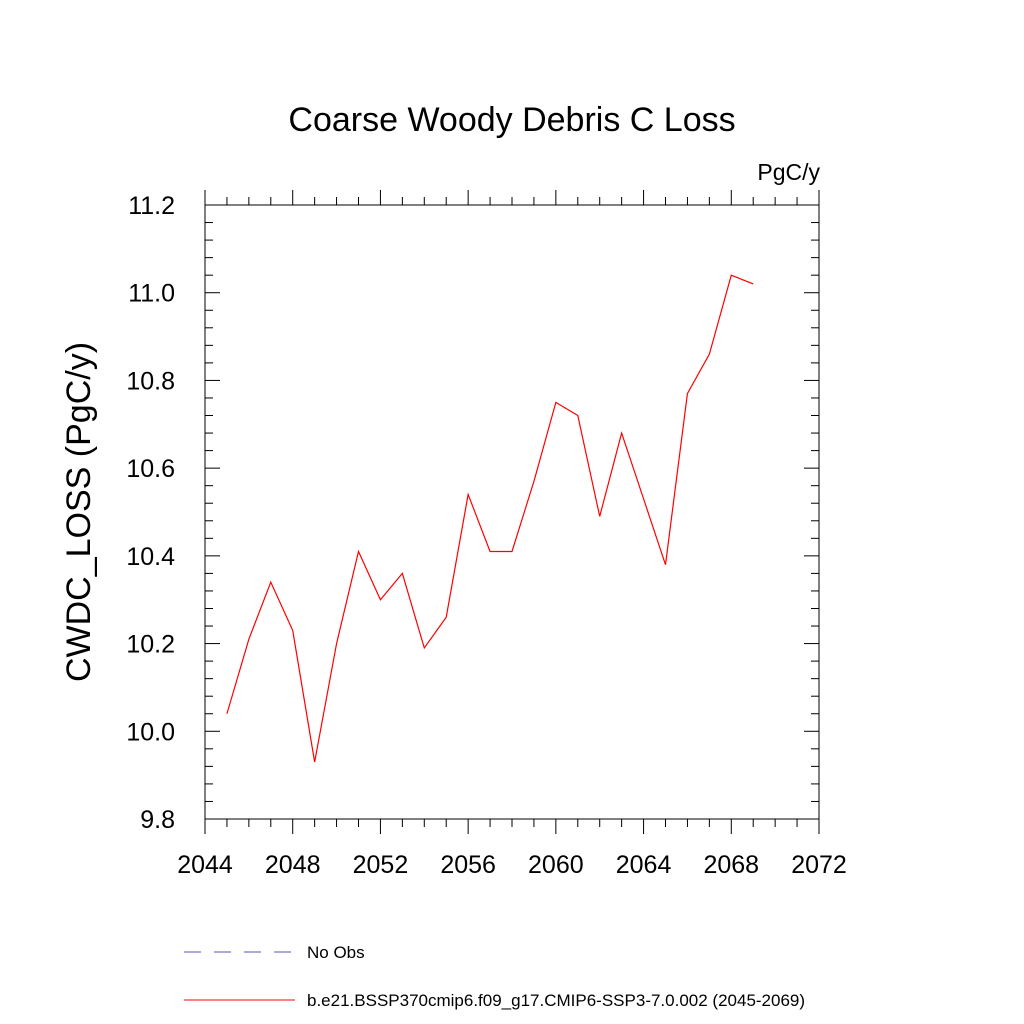  Describe the element at coordinates (150, 557) in the screenshot. I see `y-tick-label: 10.4` at that location.